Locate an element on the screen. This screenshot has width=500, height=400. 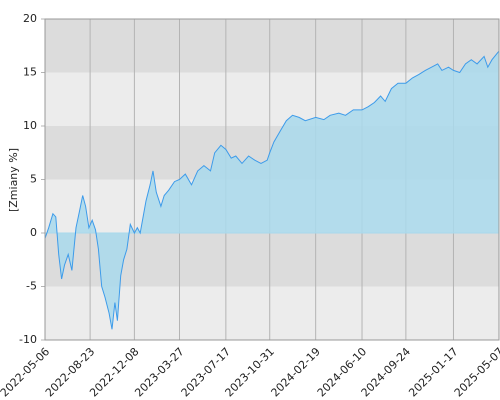
y-tick-label: 10 is located at coordinates (30, 125).